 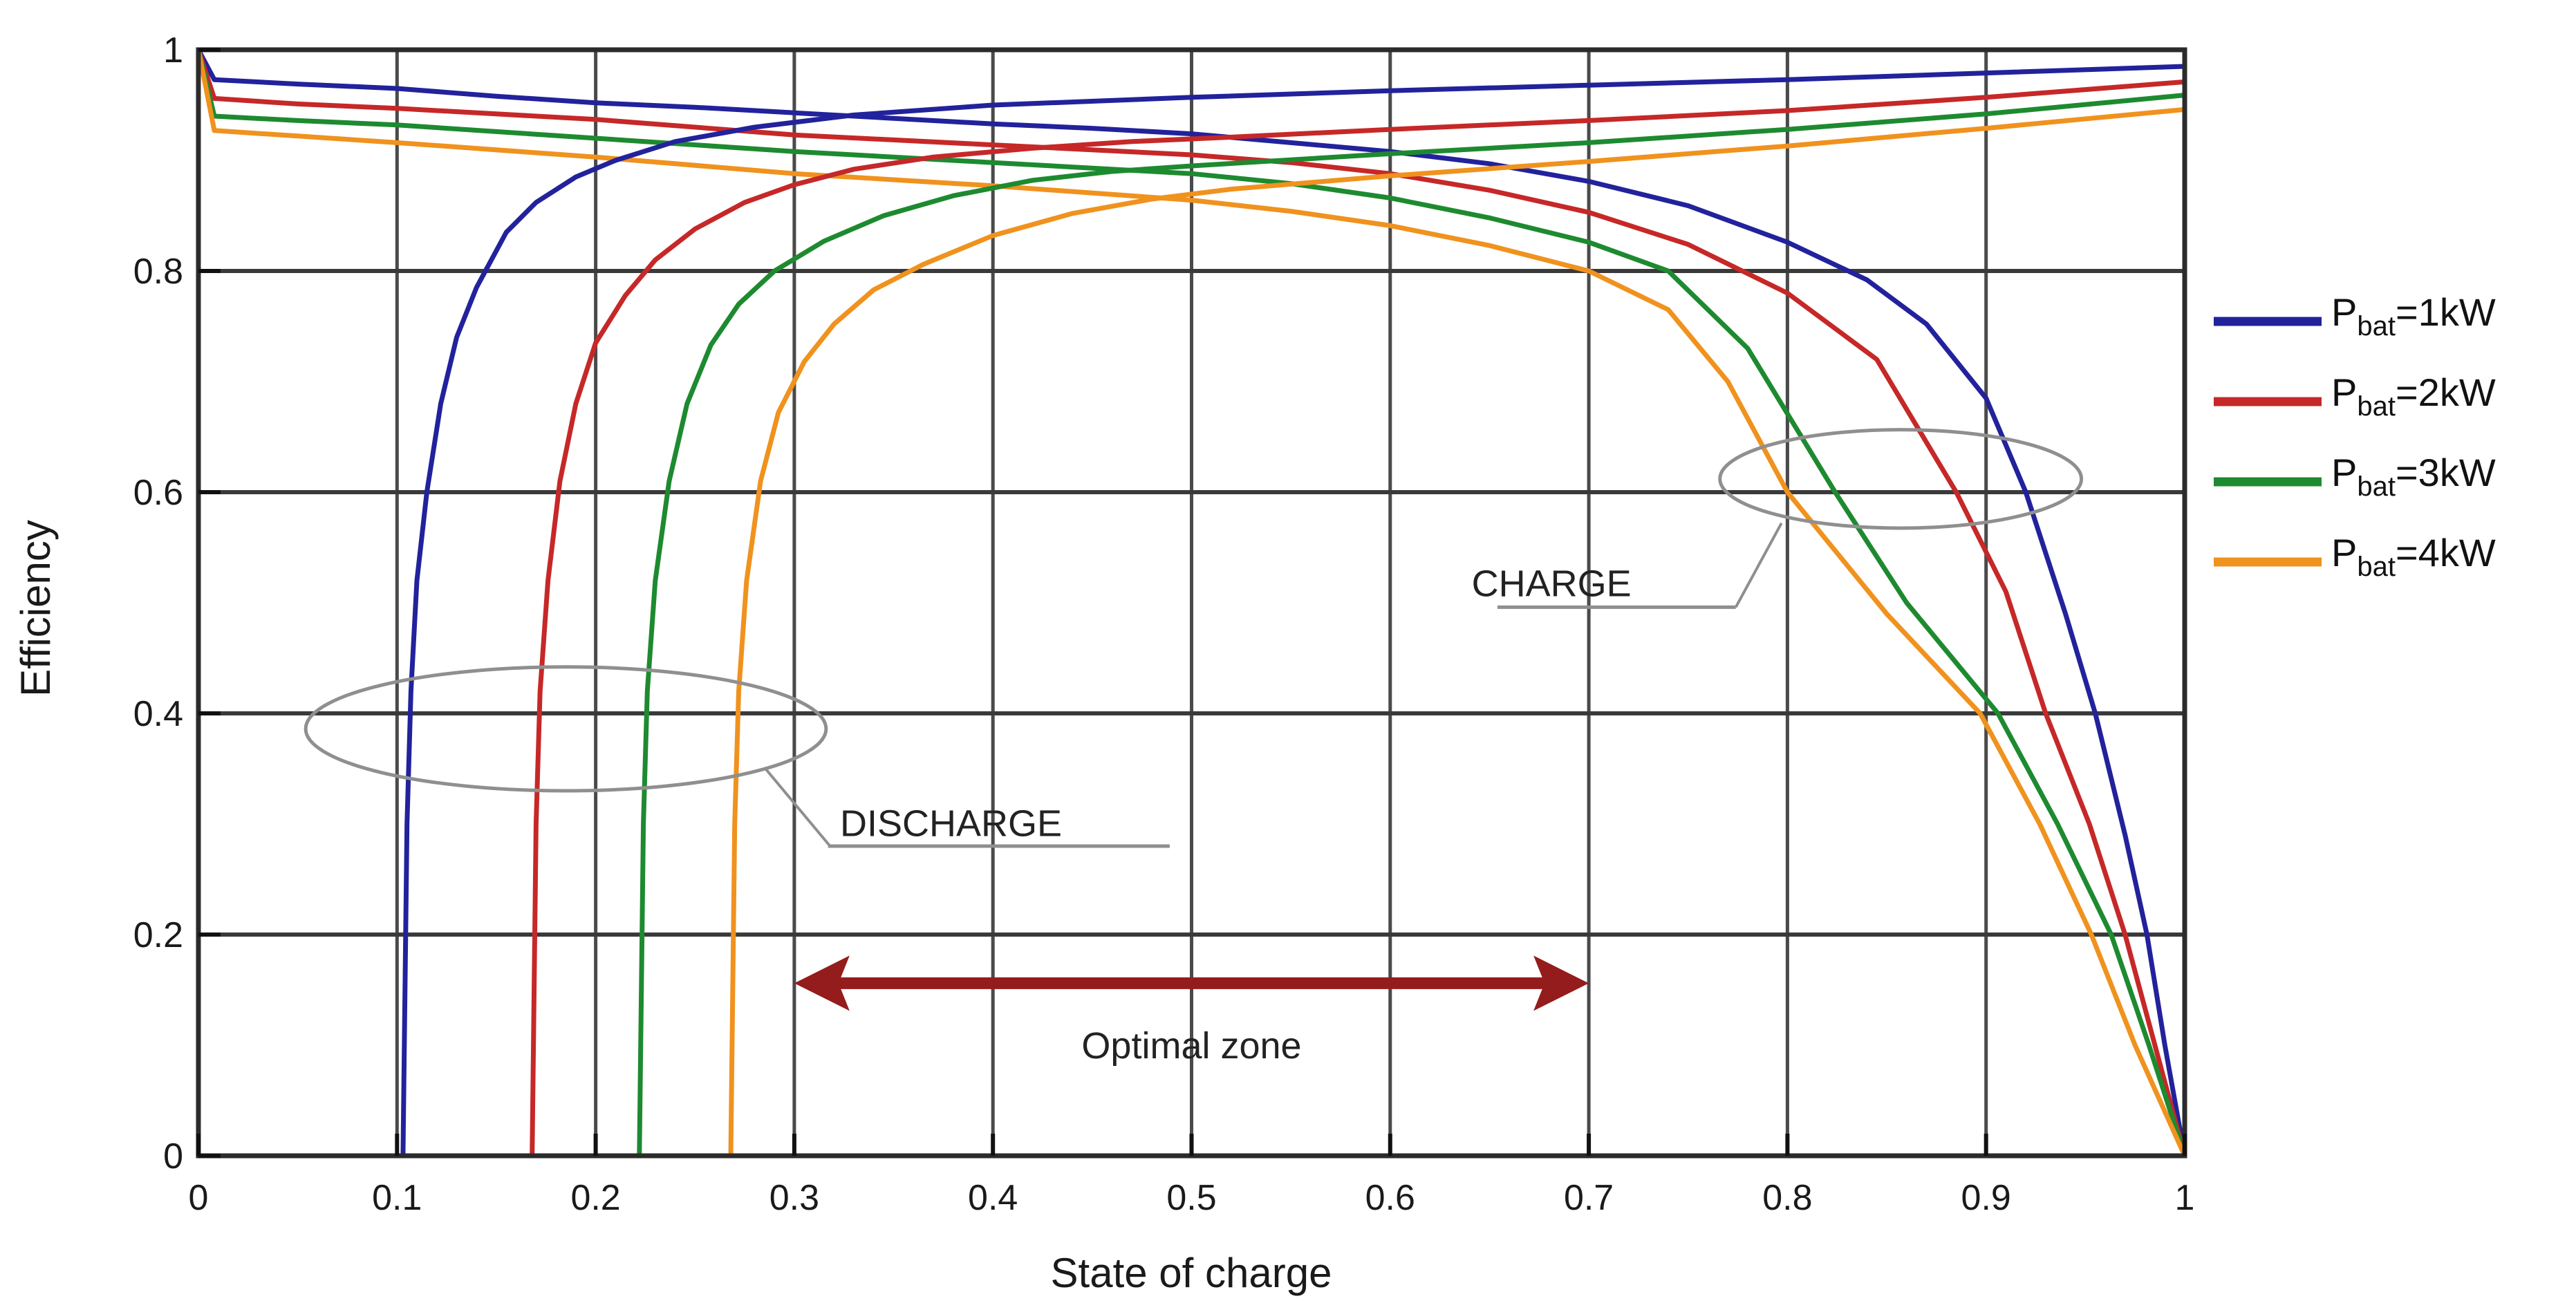 What do you see at coordinates (2355, 436) in the screenshot?
I see `legend: Pbat=1kW Pbat=2kW Pbat=3kW Pbat=4kW` at bounding box center [2355, 436].